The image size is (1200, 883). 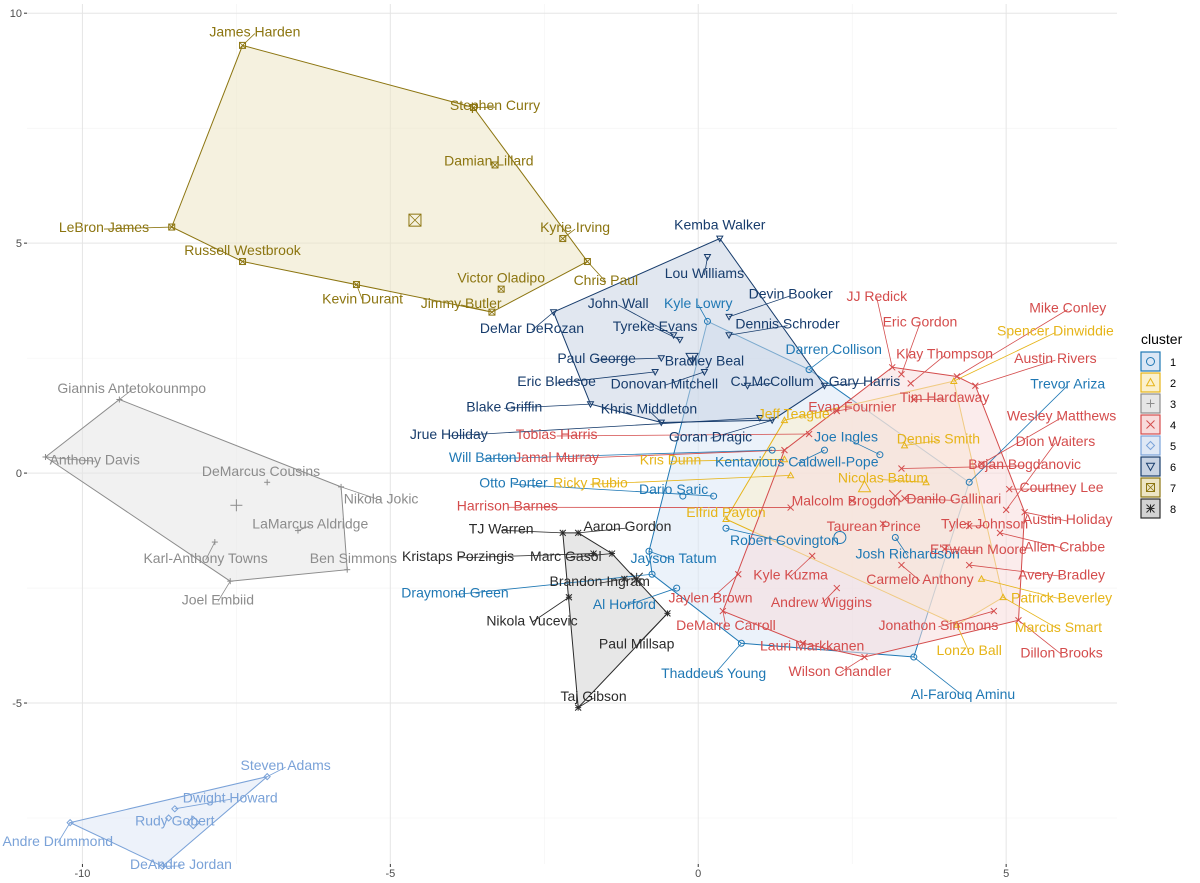 I want to click on point-label: E'Twaun Moore, so click(x=978, y=549).